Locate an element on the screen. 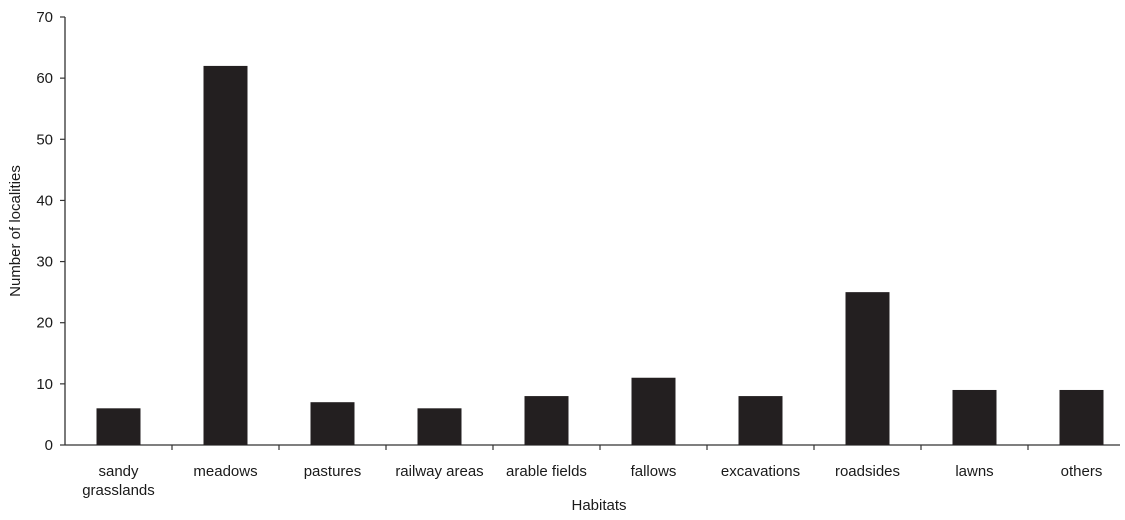 The image size is (1125, 520). x-category-label: sandy is located at coordinates (118, 471).